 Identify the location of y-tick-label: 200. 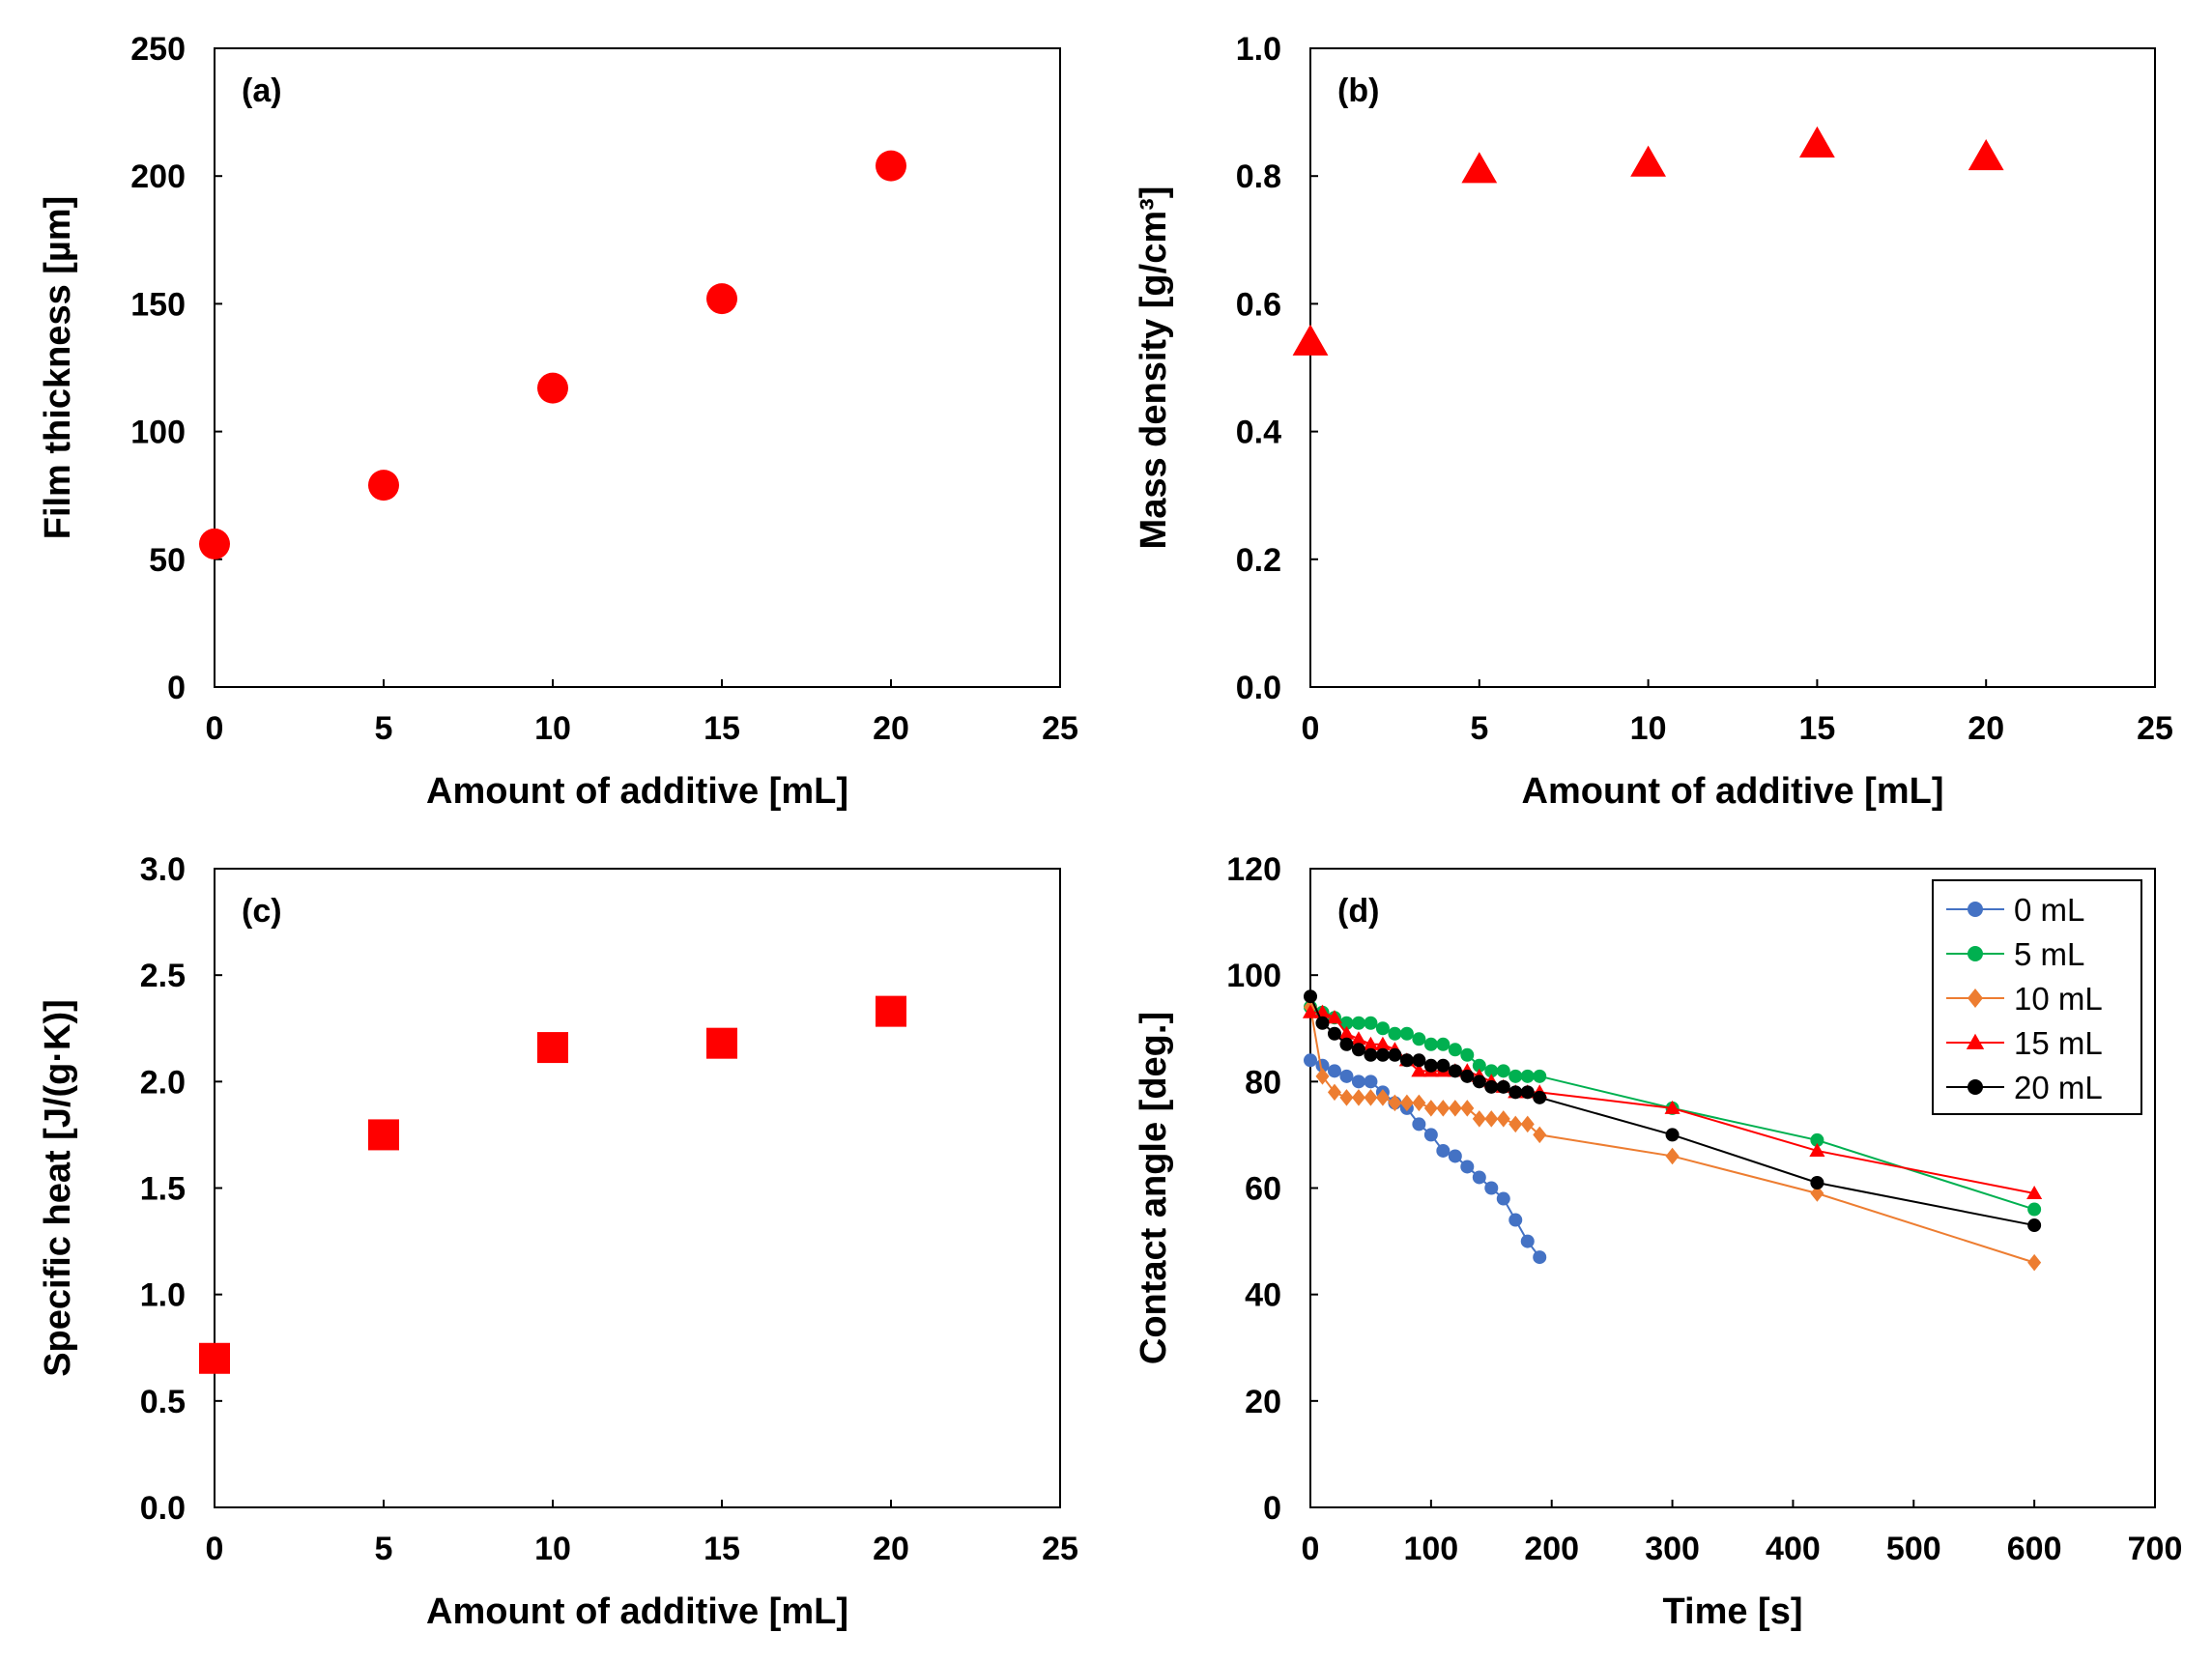
(158, 176).